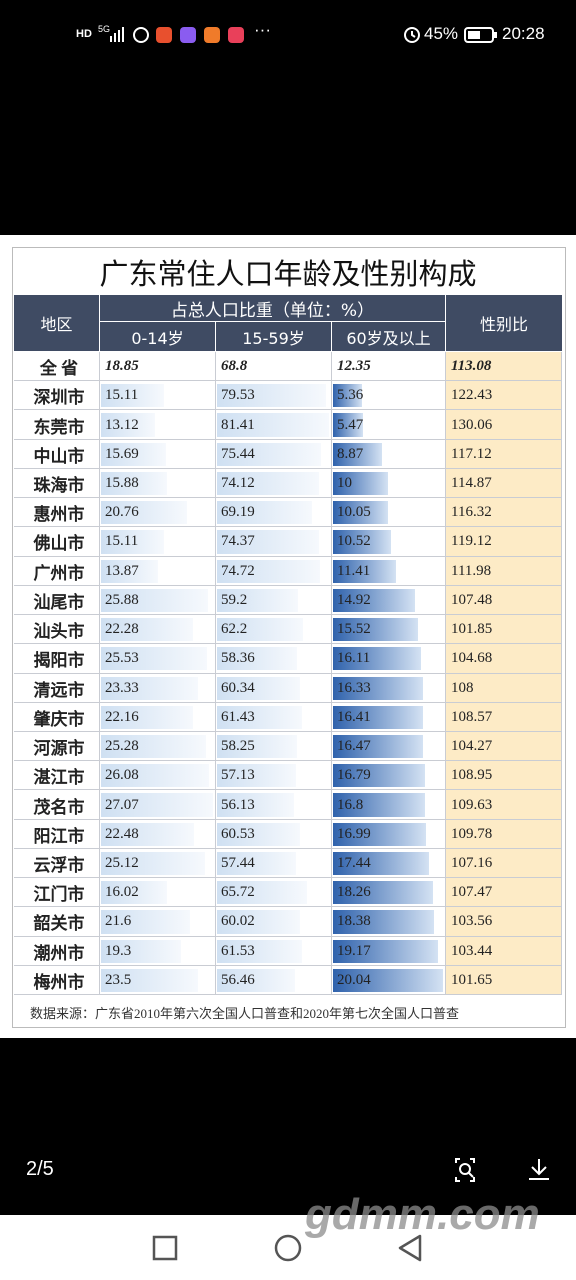 The height and width of the screenshot is (1280, 576). I want to click on value-cell: 104.27, so click(504, 746).